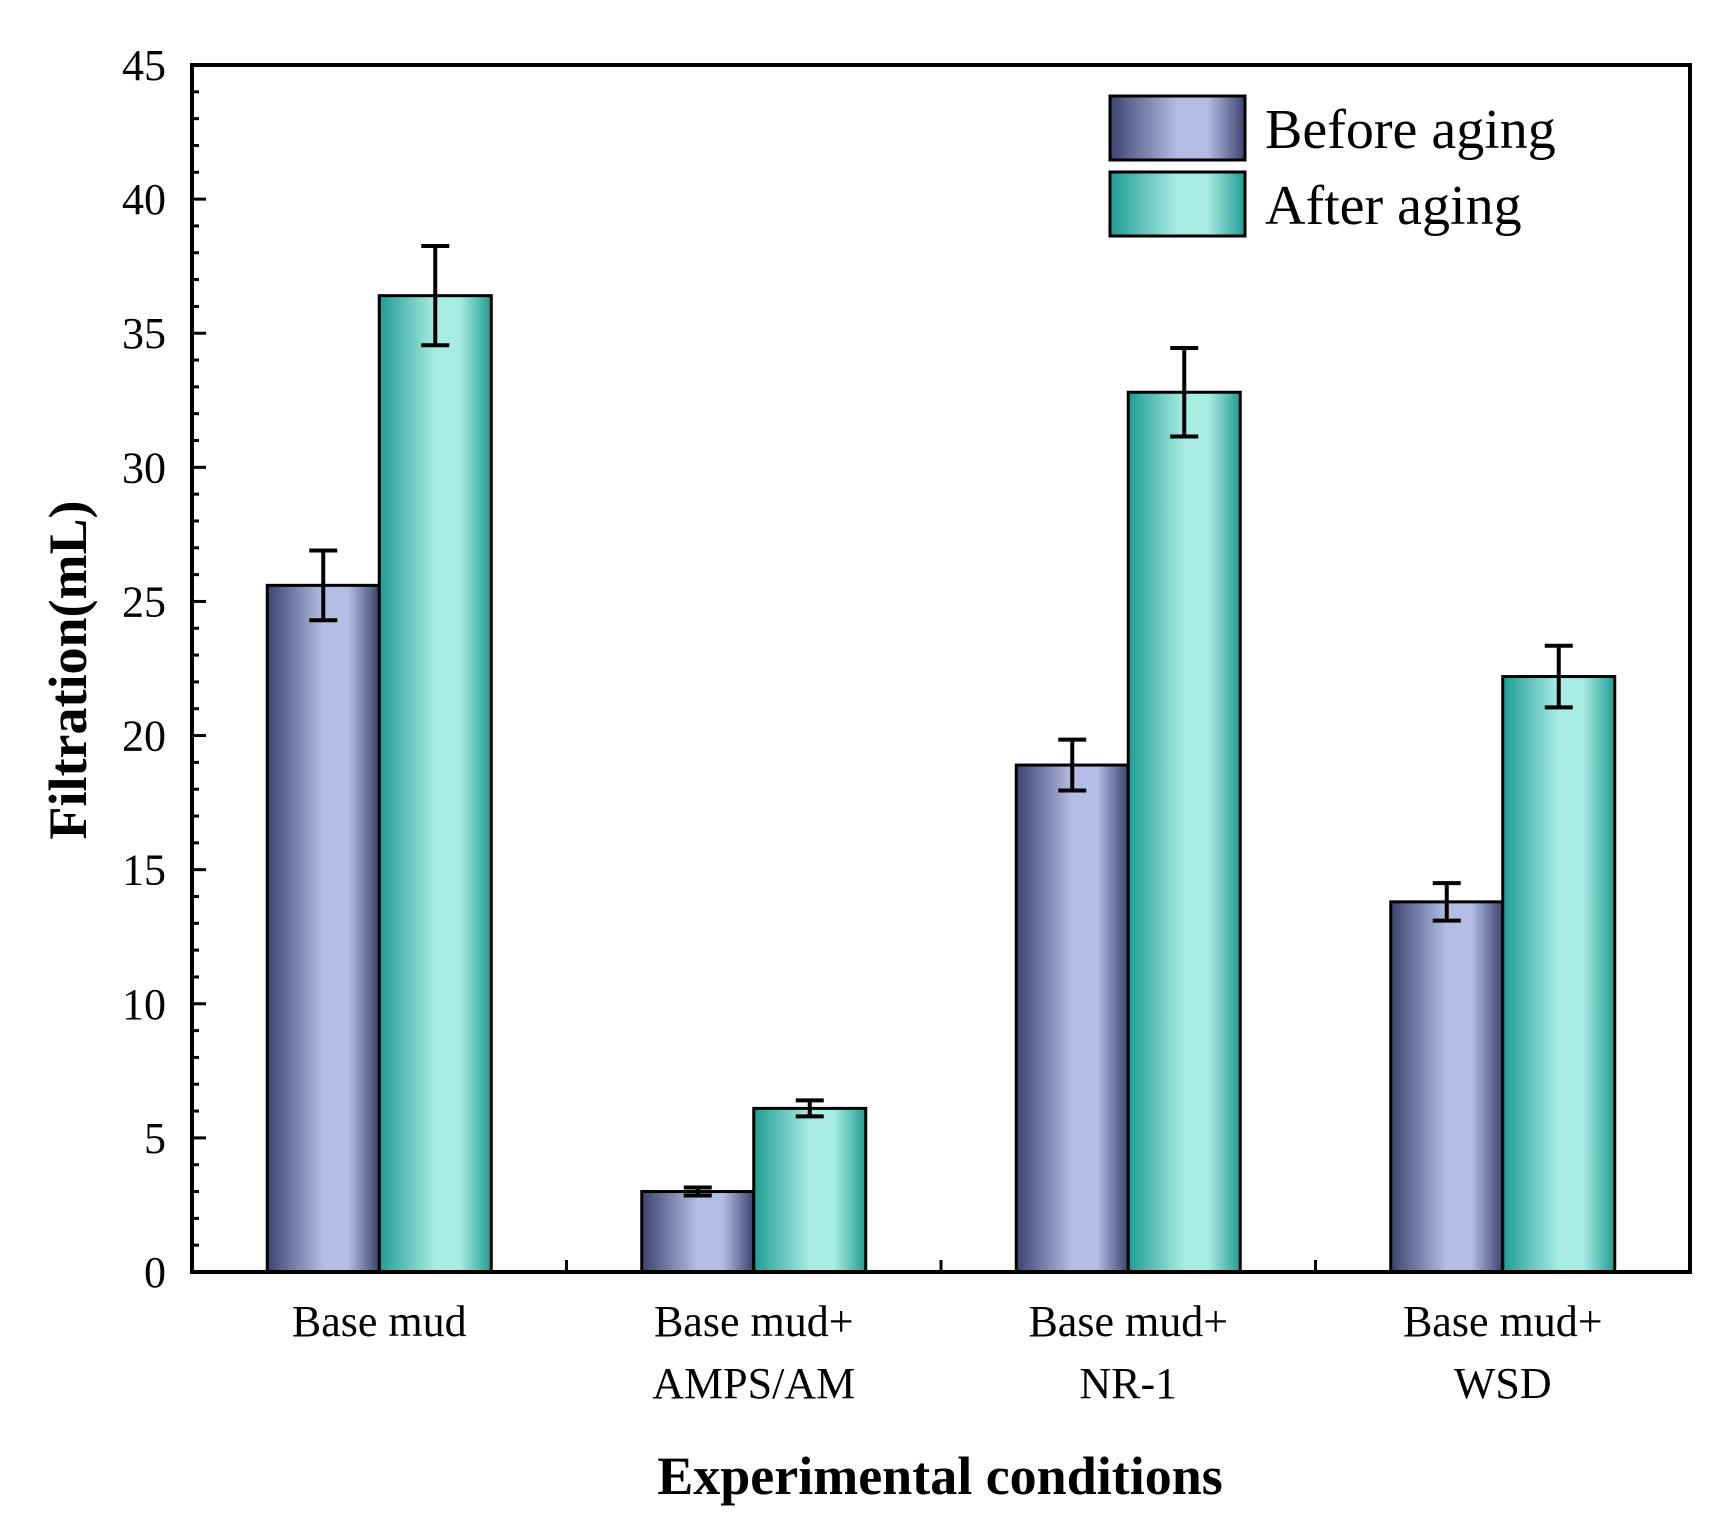 The height and width of the screenshot is (1521, 1717). I want to click on y-tick-label: 45, so click(144, 65).